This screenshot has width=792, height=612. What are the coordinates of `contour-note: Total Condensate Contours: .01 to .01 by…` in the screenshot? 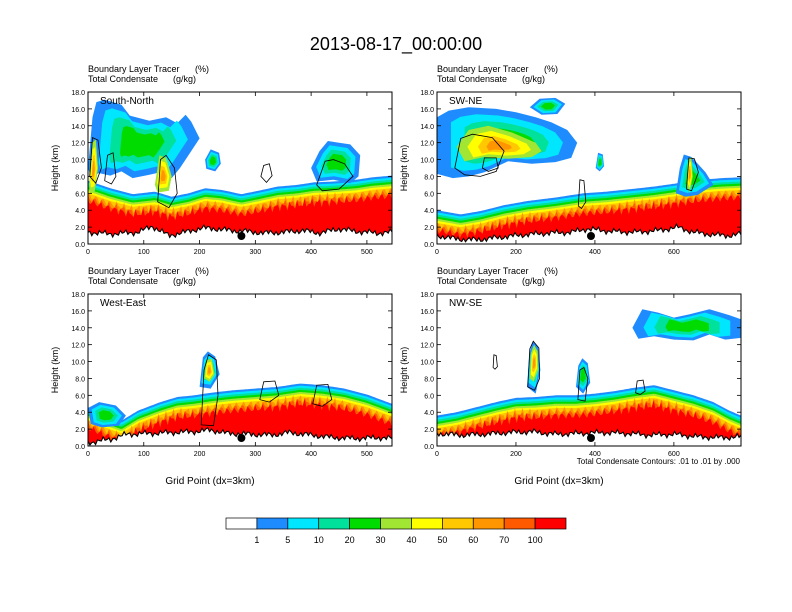 It's located at (659, 461).